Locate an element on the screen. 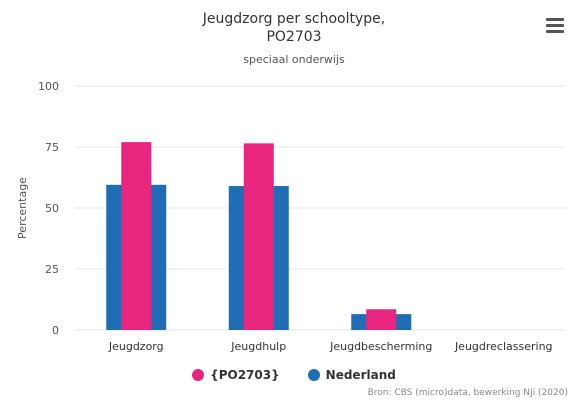 This screenshot has height=402, width=588. hamburger-menu-icon is located at coordinates (556, 26).